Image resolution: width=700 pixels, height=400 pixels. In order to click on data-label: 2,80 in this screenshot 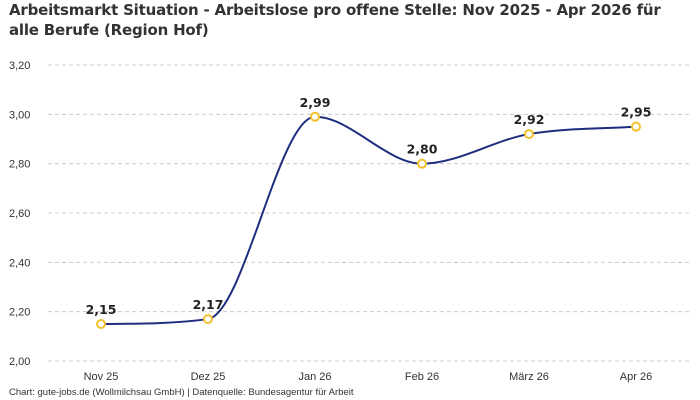, I will do `click(422, 149)`.